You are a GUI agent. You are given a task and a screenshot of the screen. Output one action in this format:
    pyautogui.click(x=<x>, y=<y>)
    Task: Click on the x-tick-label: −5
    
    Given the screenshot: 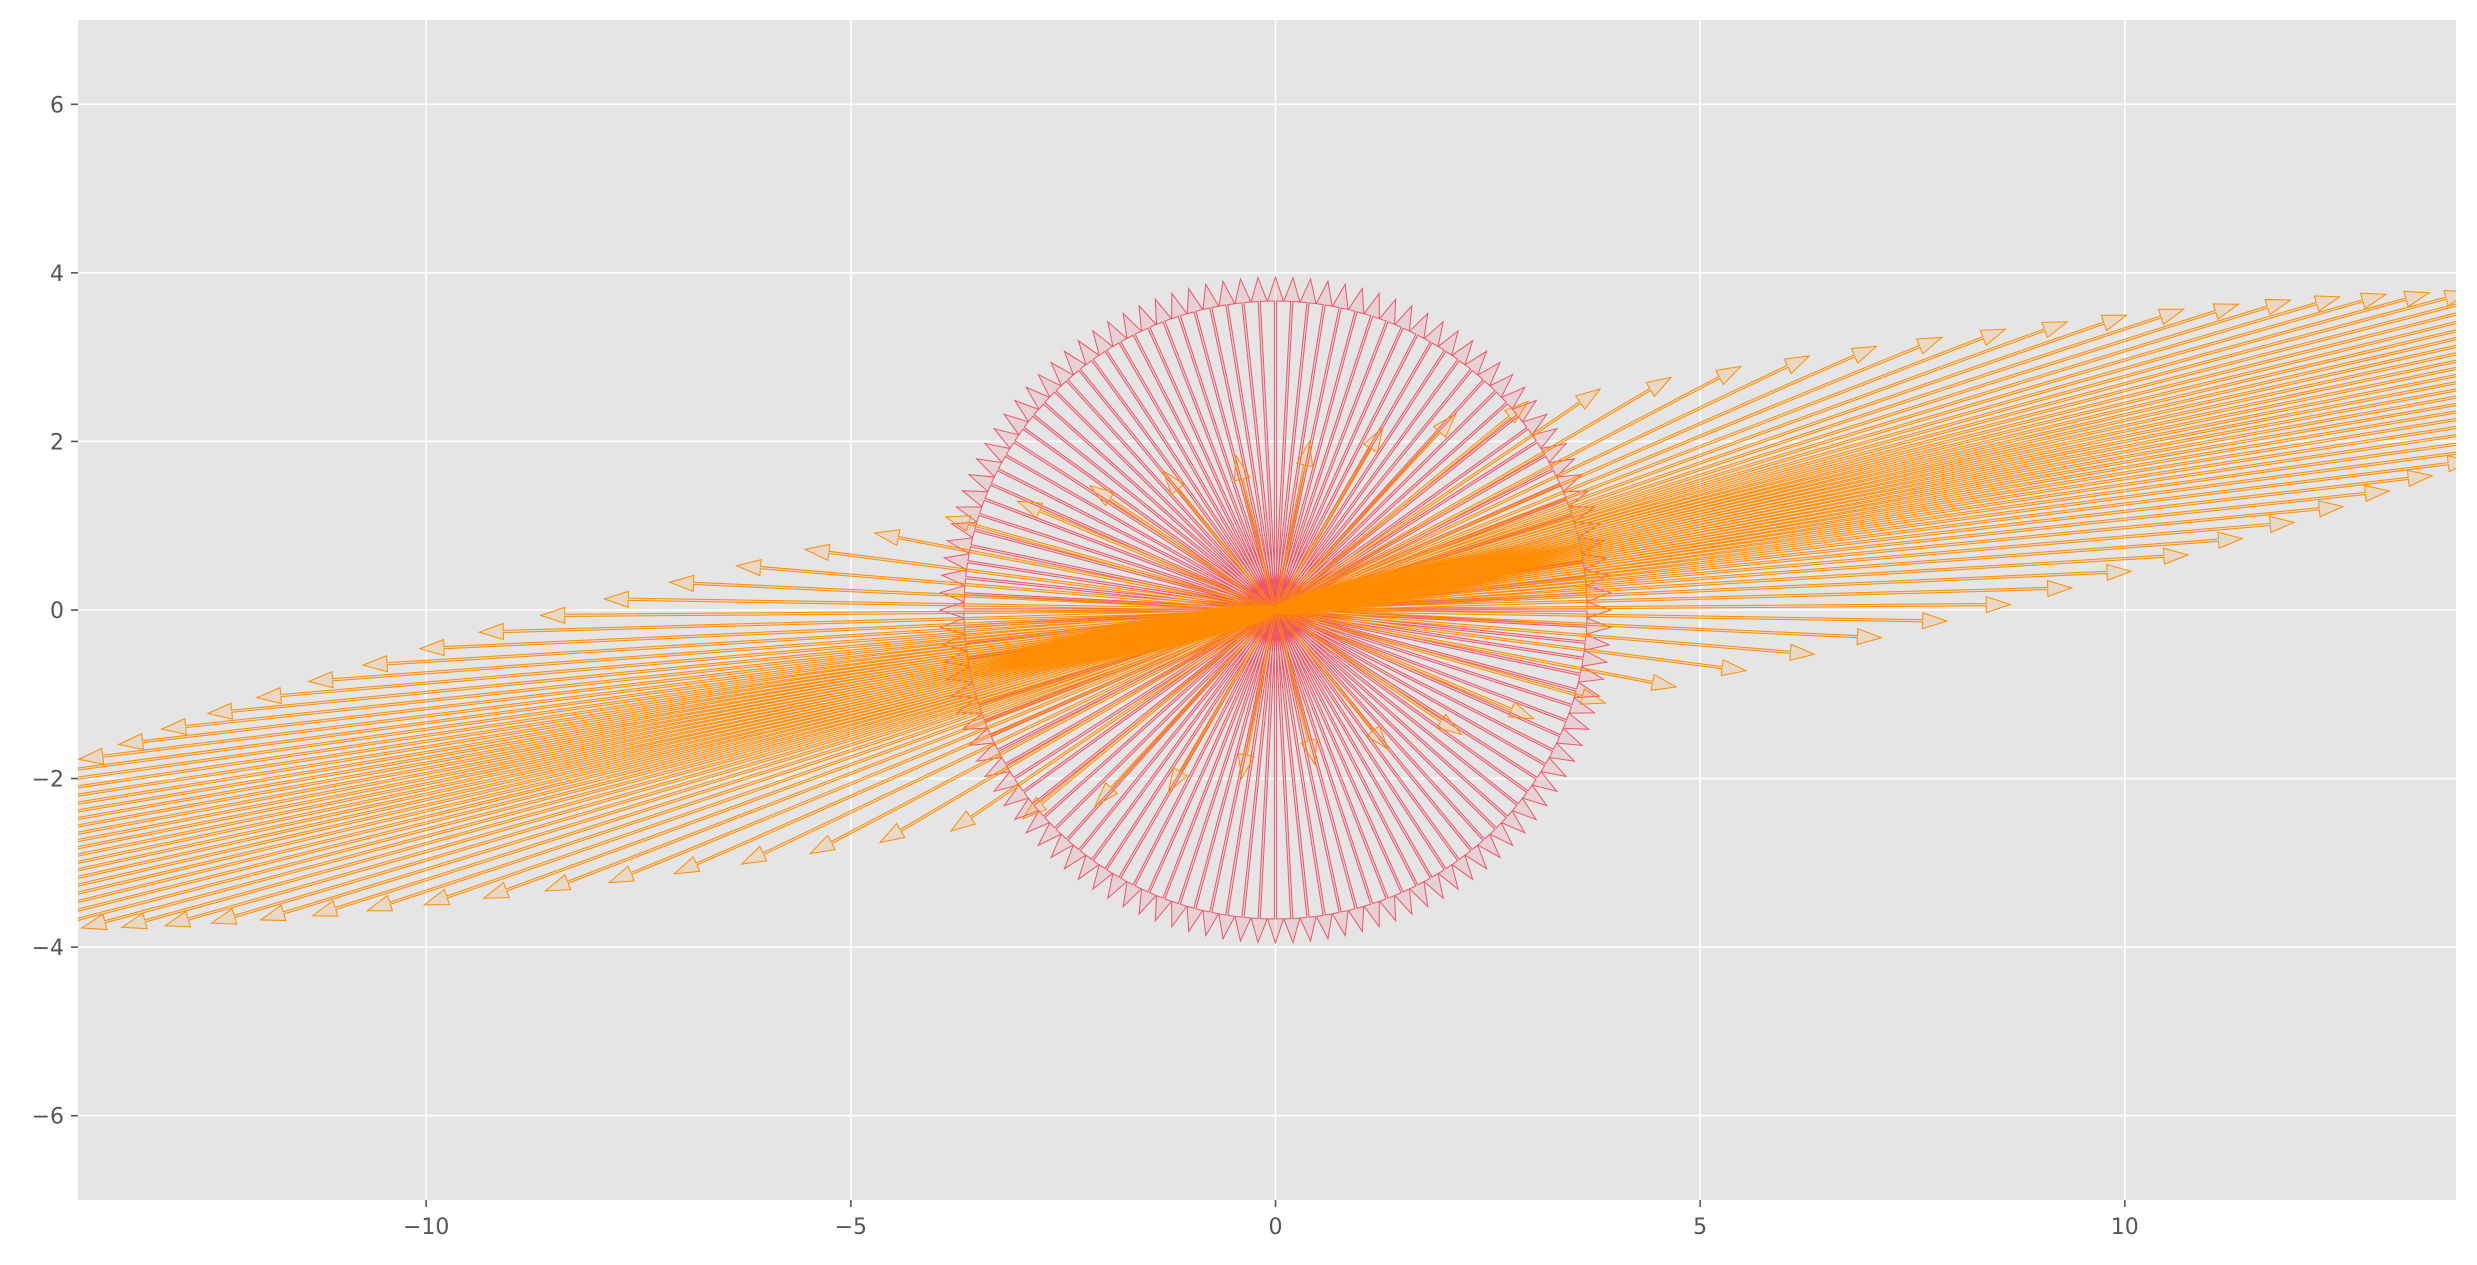 What is the action you would take?
    pyautogui.click(x=851, y=1227)
    